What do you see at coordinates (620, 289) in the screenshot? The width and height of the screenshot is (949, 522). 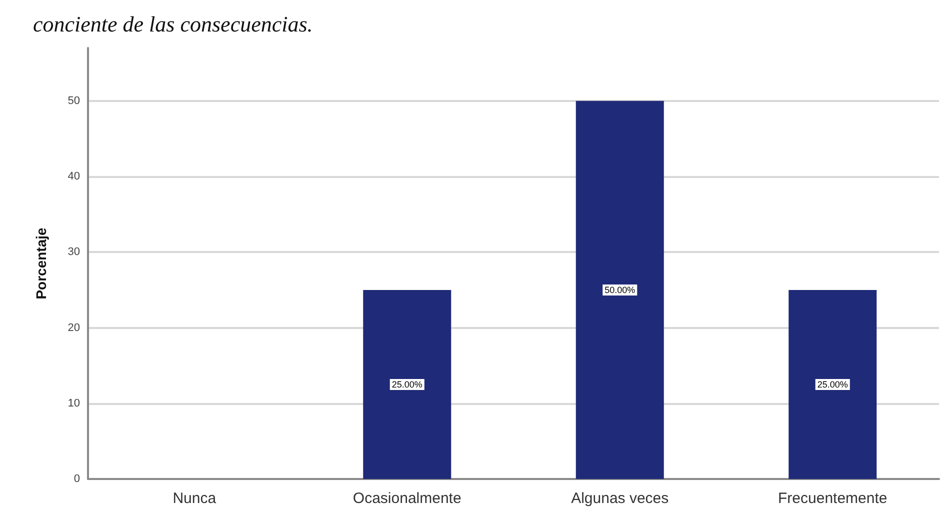 I see `data-label: 50.00%` at bounding box center [620, 289].